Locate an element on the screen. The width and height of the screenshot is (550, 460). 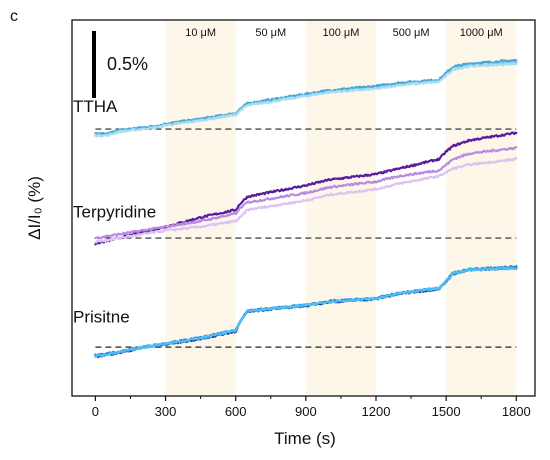
x-tick-label: 300 is located at coordinates (166, 411).